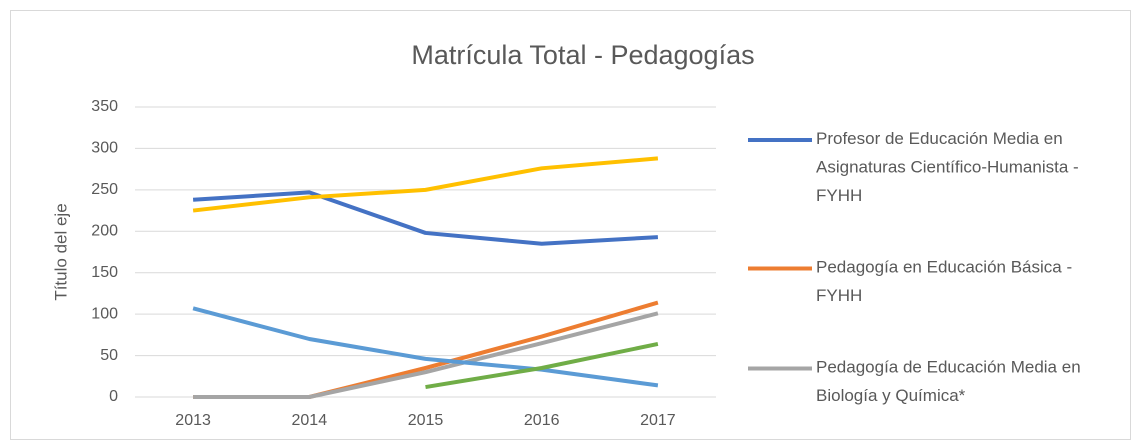 Image resolution: width=1142 pixels, height=448 pixels. Describe the element at coordinates (310, 420) in the screenshot. I see `x-tick-label: 2014` at that location.